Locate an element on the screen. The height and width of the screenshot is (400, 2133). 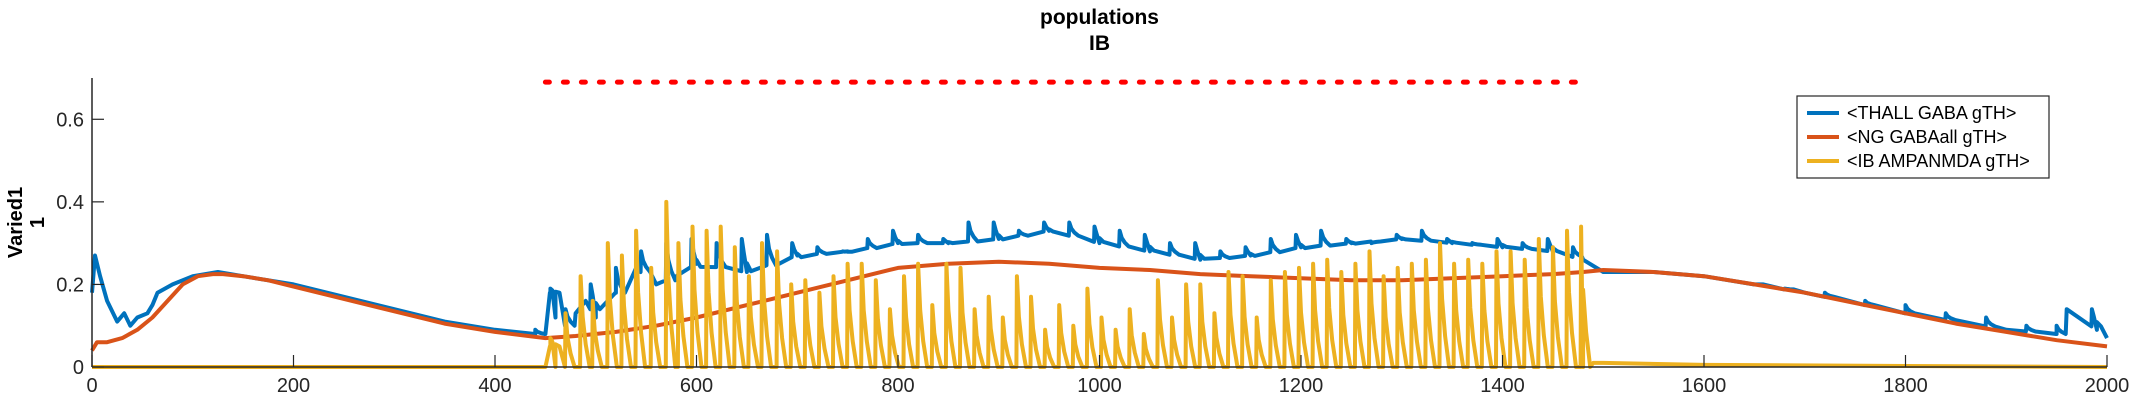
y-tick-label: 0.2 is located at coordinates (70, 285).